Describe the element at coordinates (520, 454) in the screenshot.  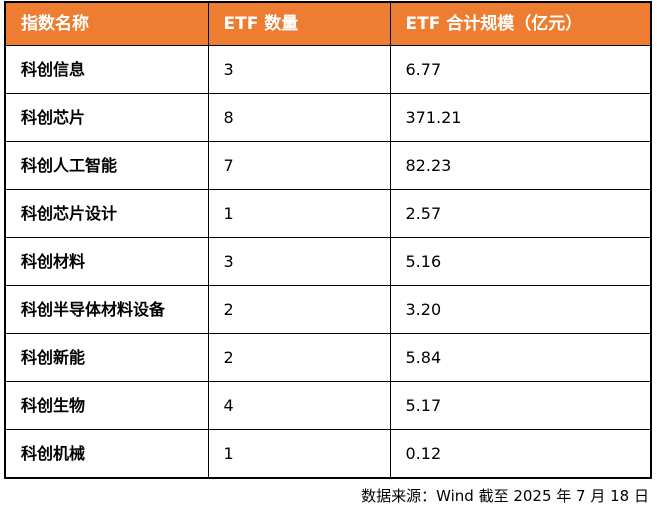
I see `etf-scale-cell: 0.12` at that location.